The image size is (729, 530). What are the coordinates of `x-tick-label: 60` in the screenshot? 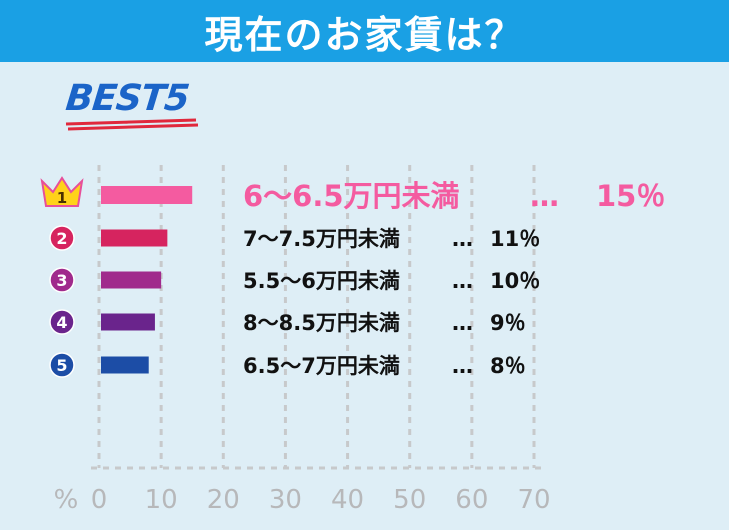 It's located at (471, 500).